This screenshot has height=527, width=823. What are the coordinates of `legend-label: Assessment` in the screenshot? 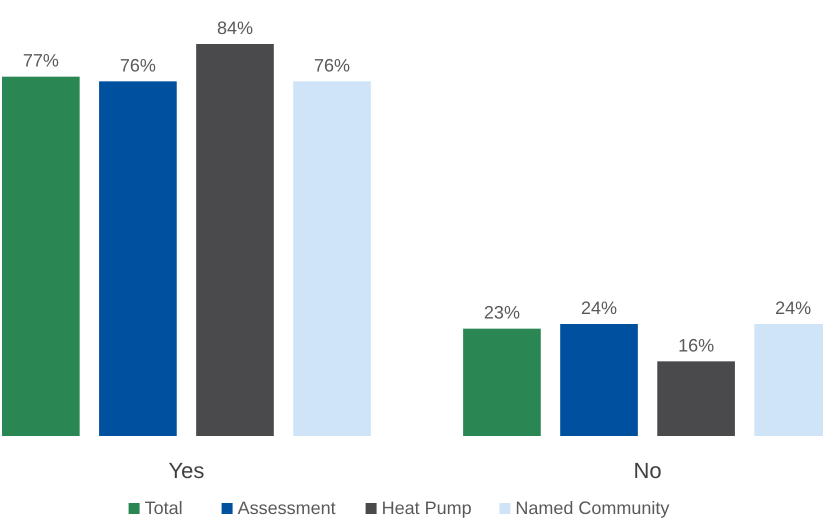 It's located at (287, 508).